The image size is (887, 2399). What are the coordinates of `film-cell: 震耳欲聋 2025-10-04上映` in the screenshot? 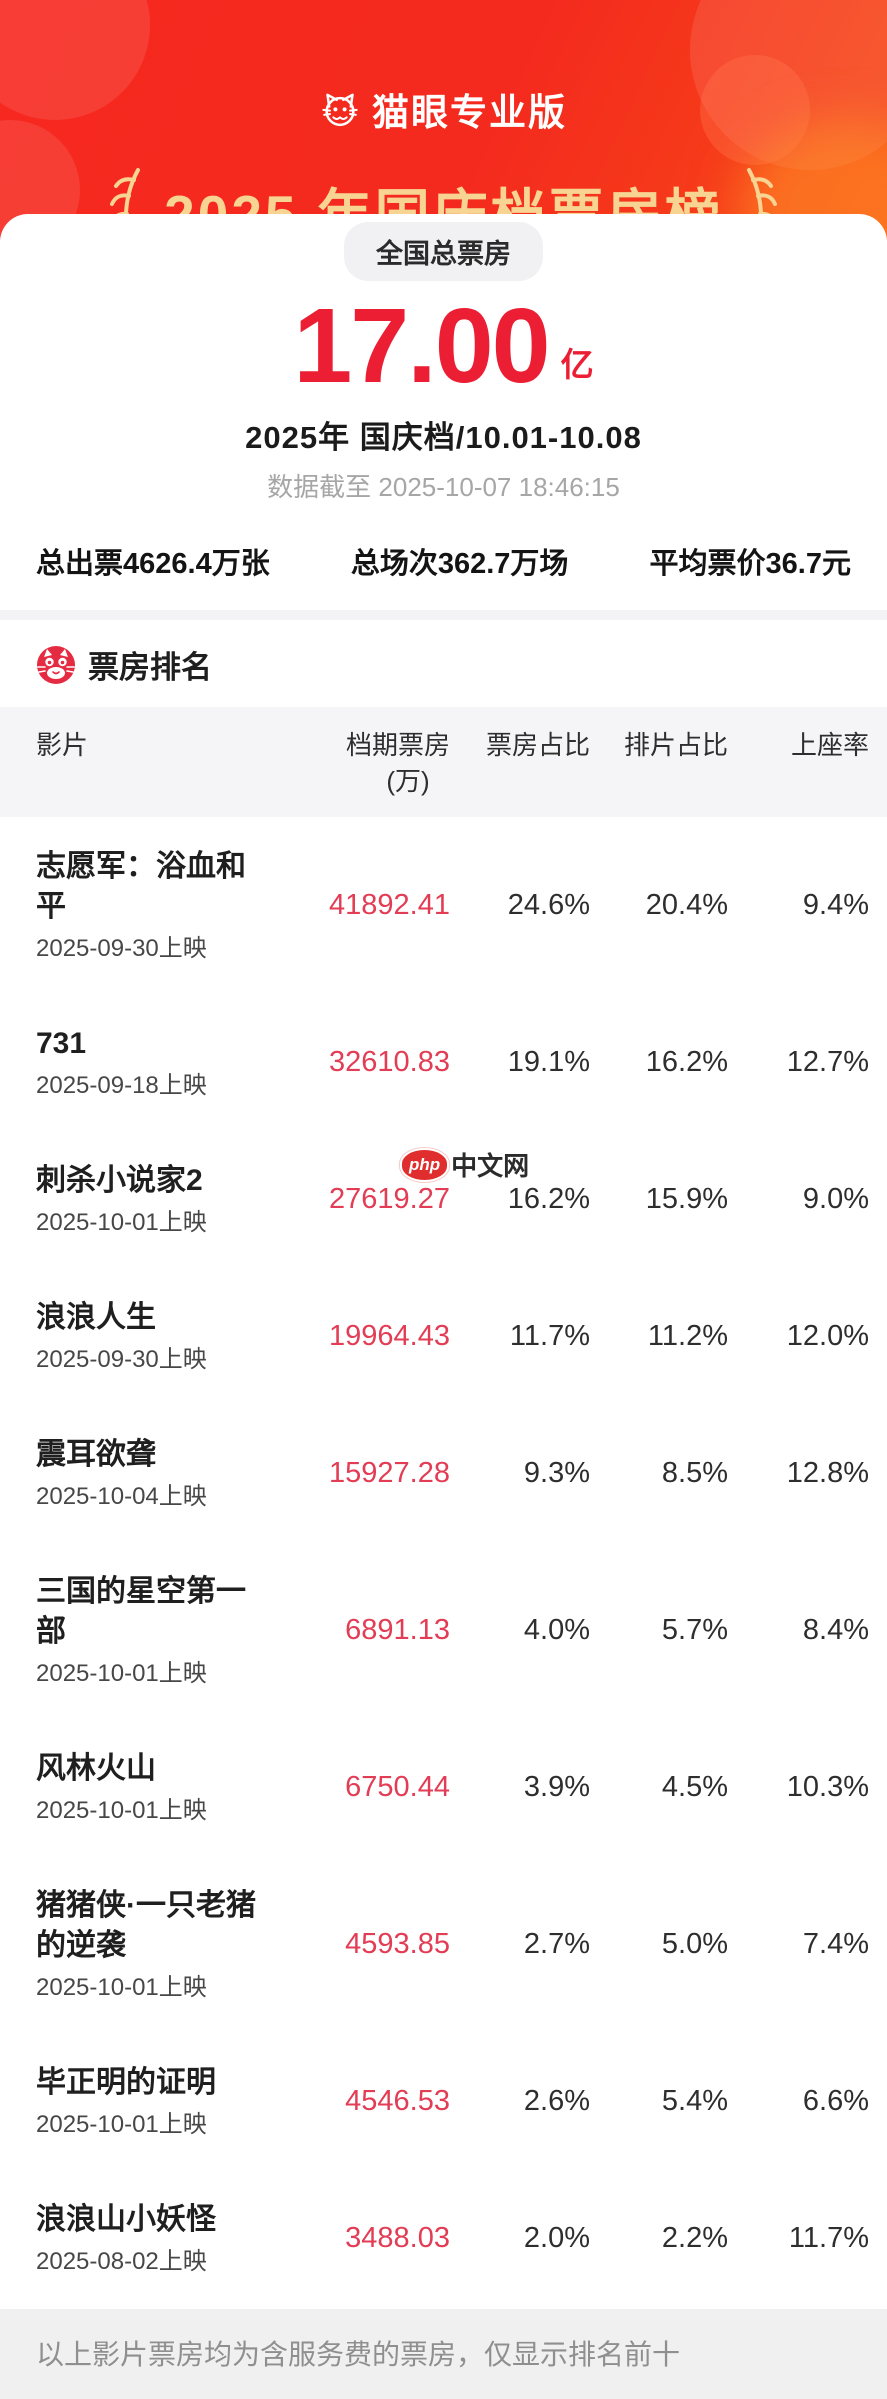 It's located at (164, 1473).